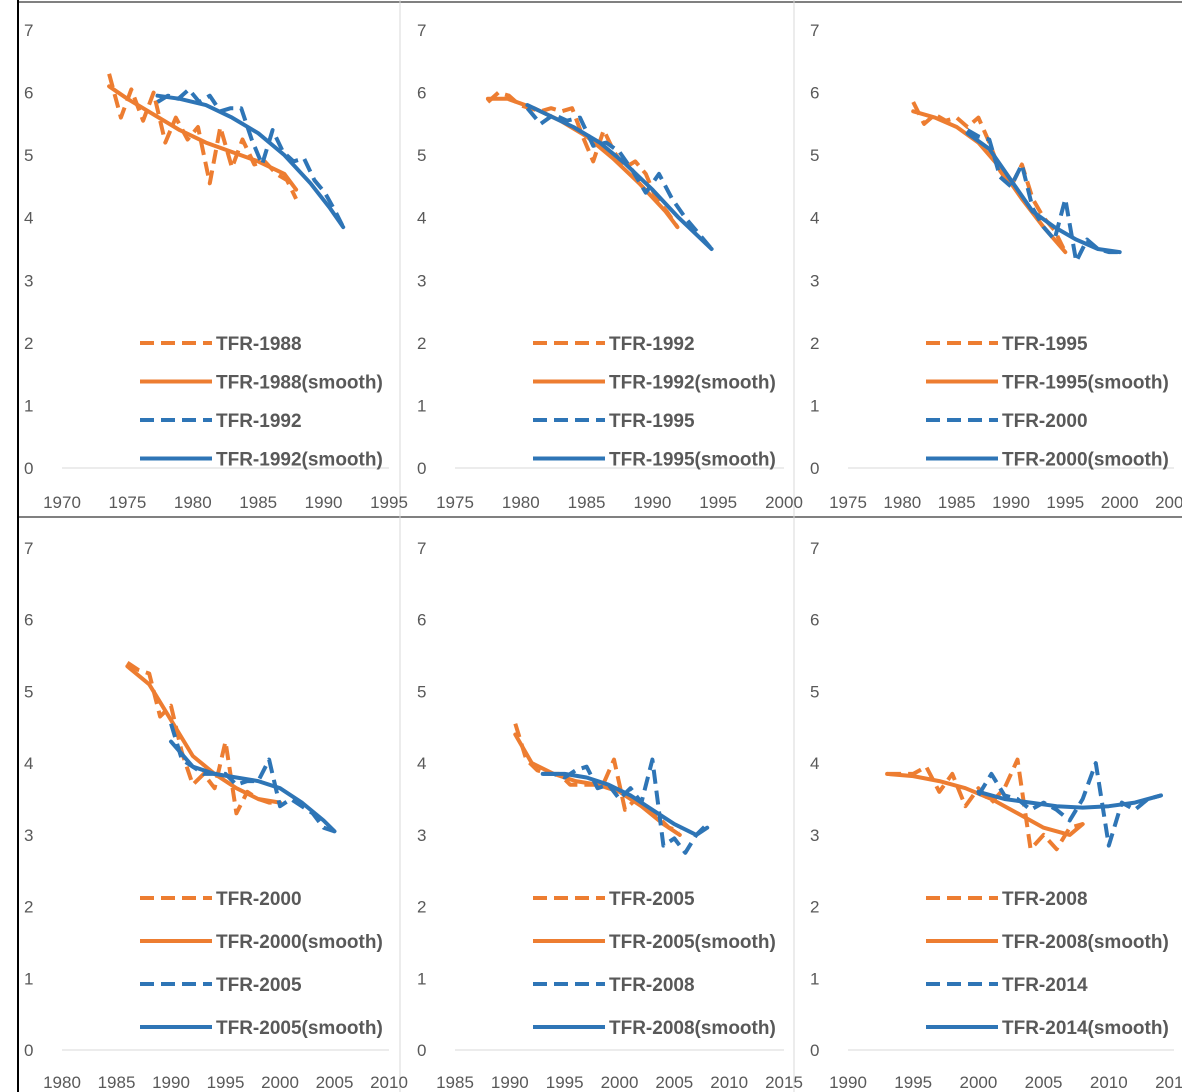 The image size is (1182, 1092). I want to click on series-line-tfr-1992, so click(583, 159).